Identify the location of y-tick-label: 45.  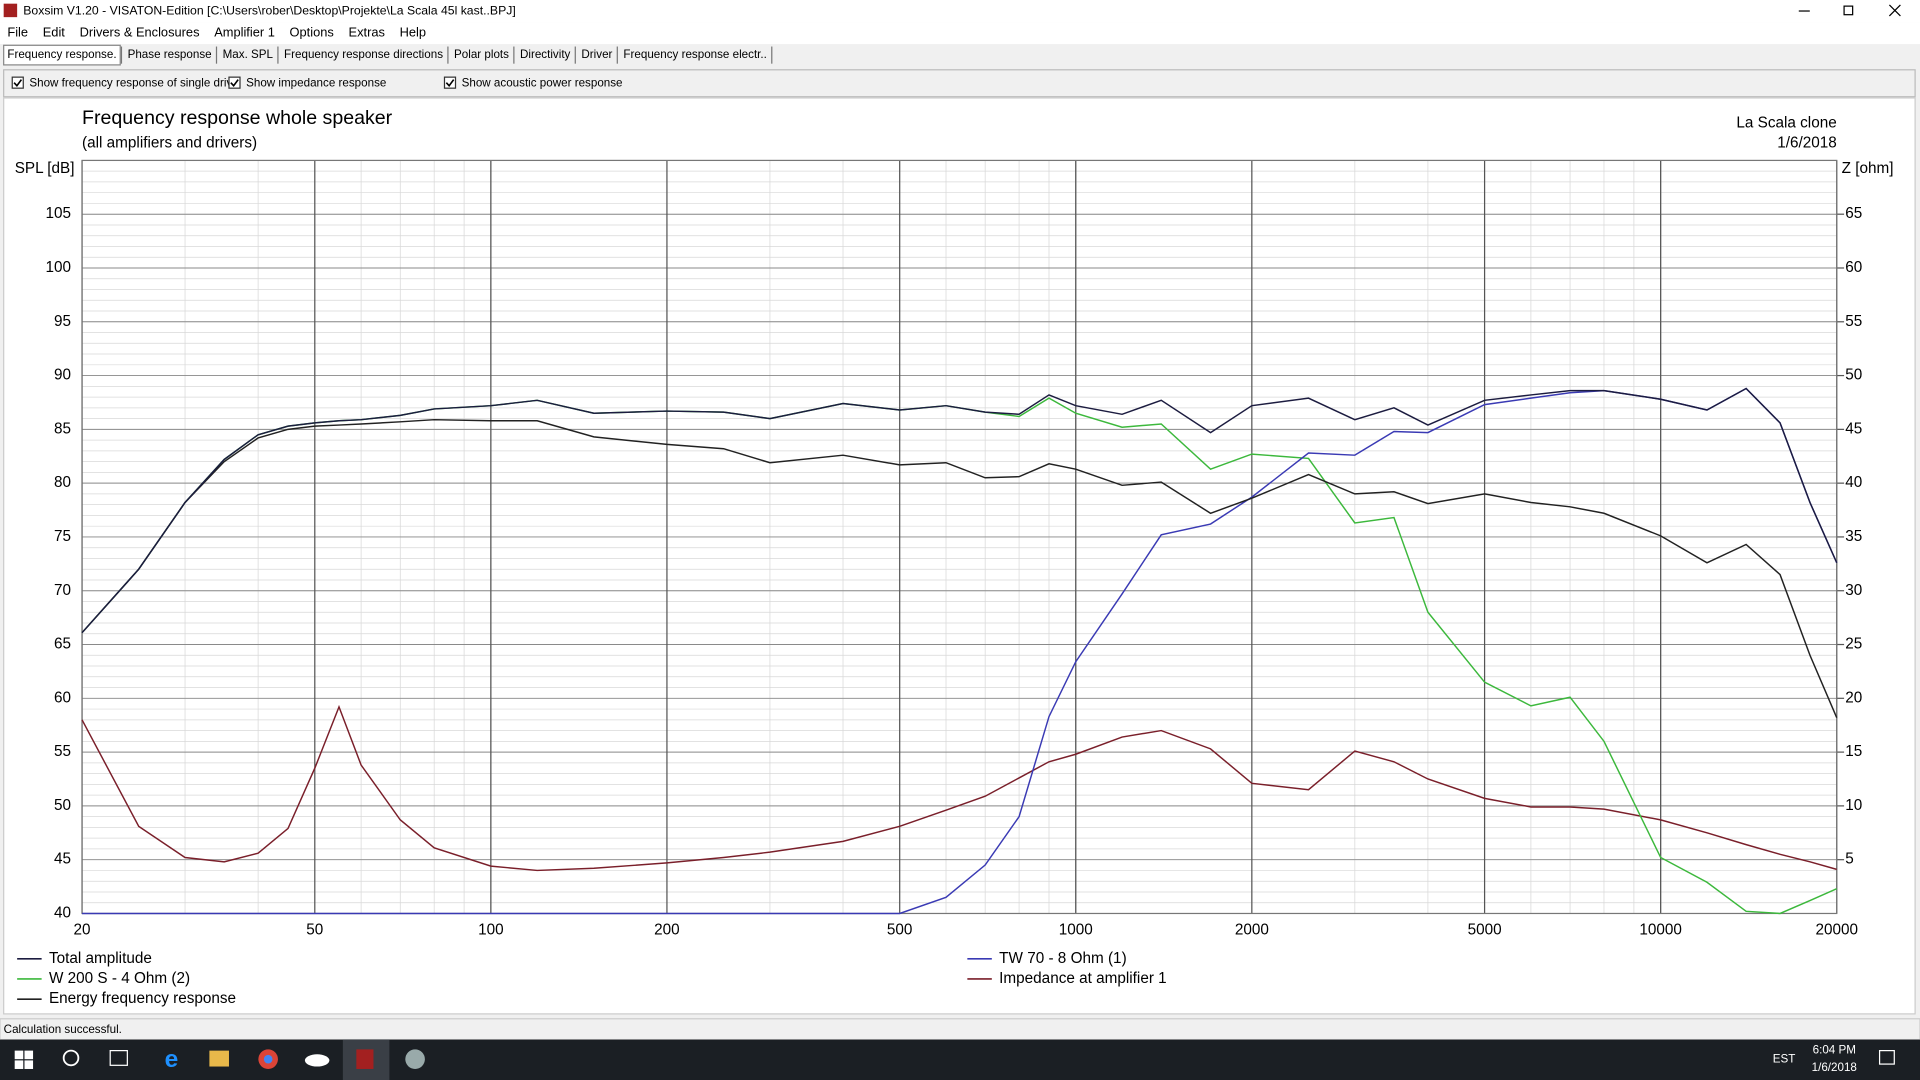
(62, 859).